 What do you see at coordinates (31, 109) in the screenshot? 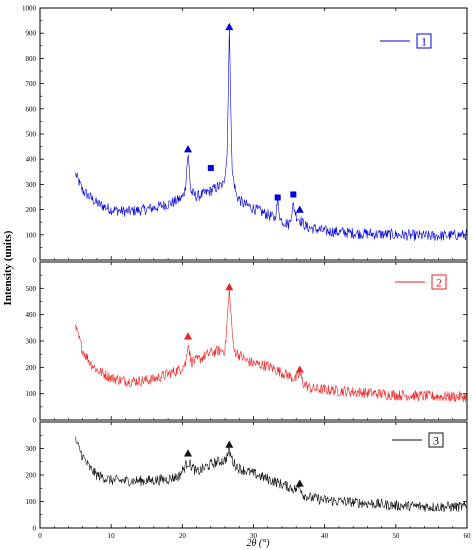
I see `y-tick-label: 600` at bounding box center [31, 109].